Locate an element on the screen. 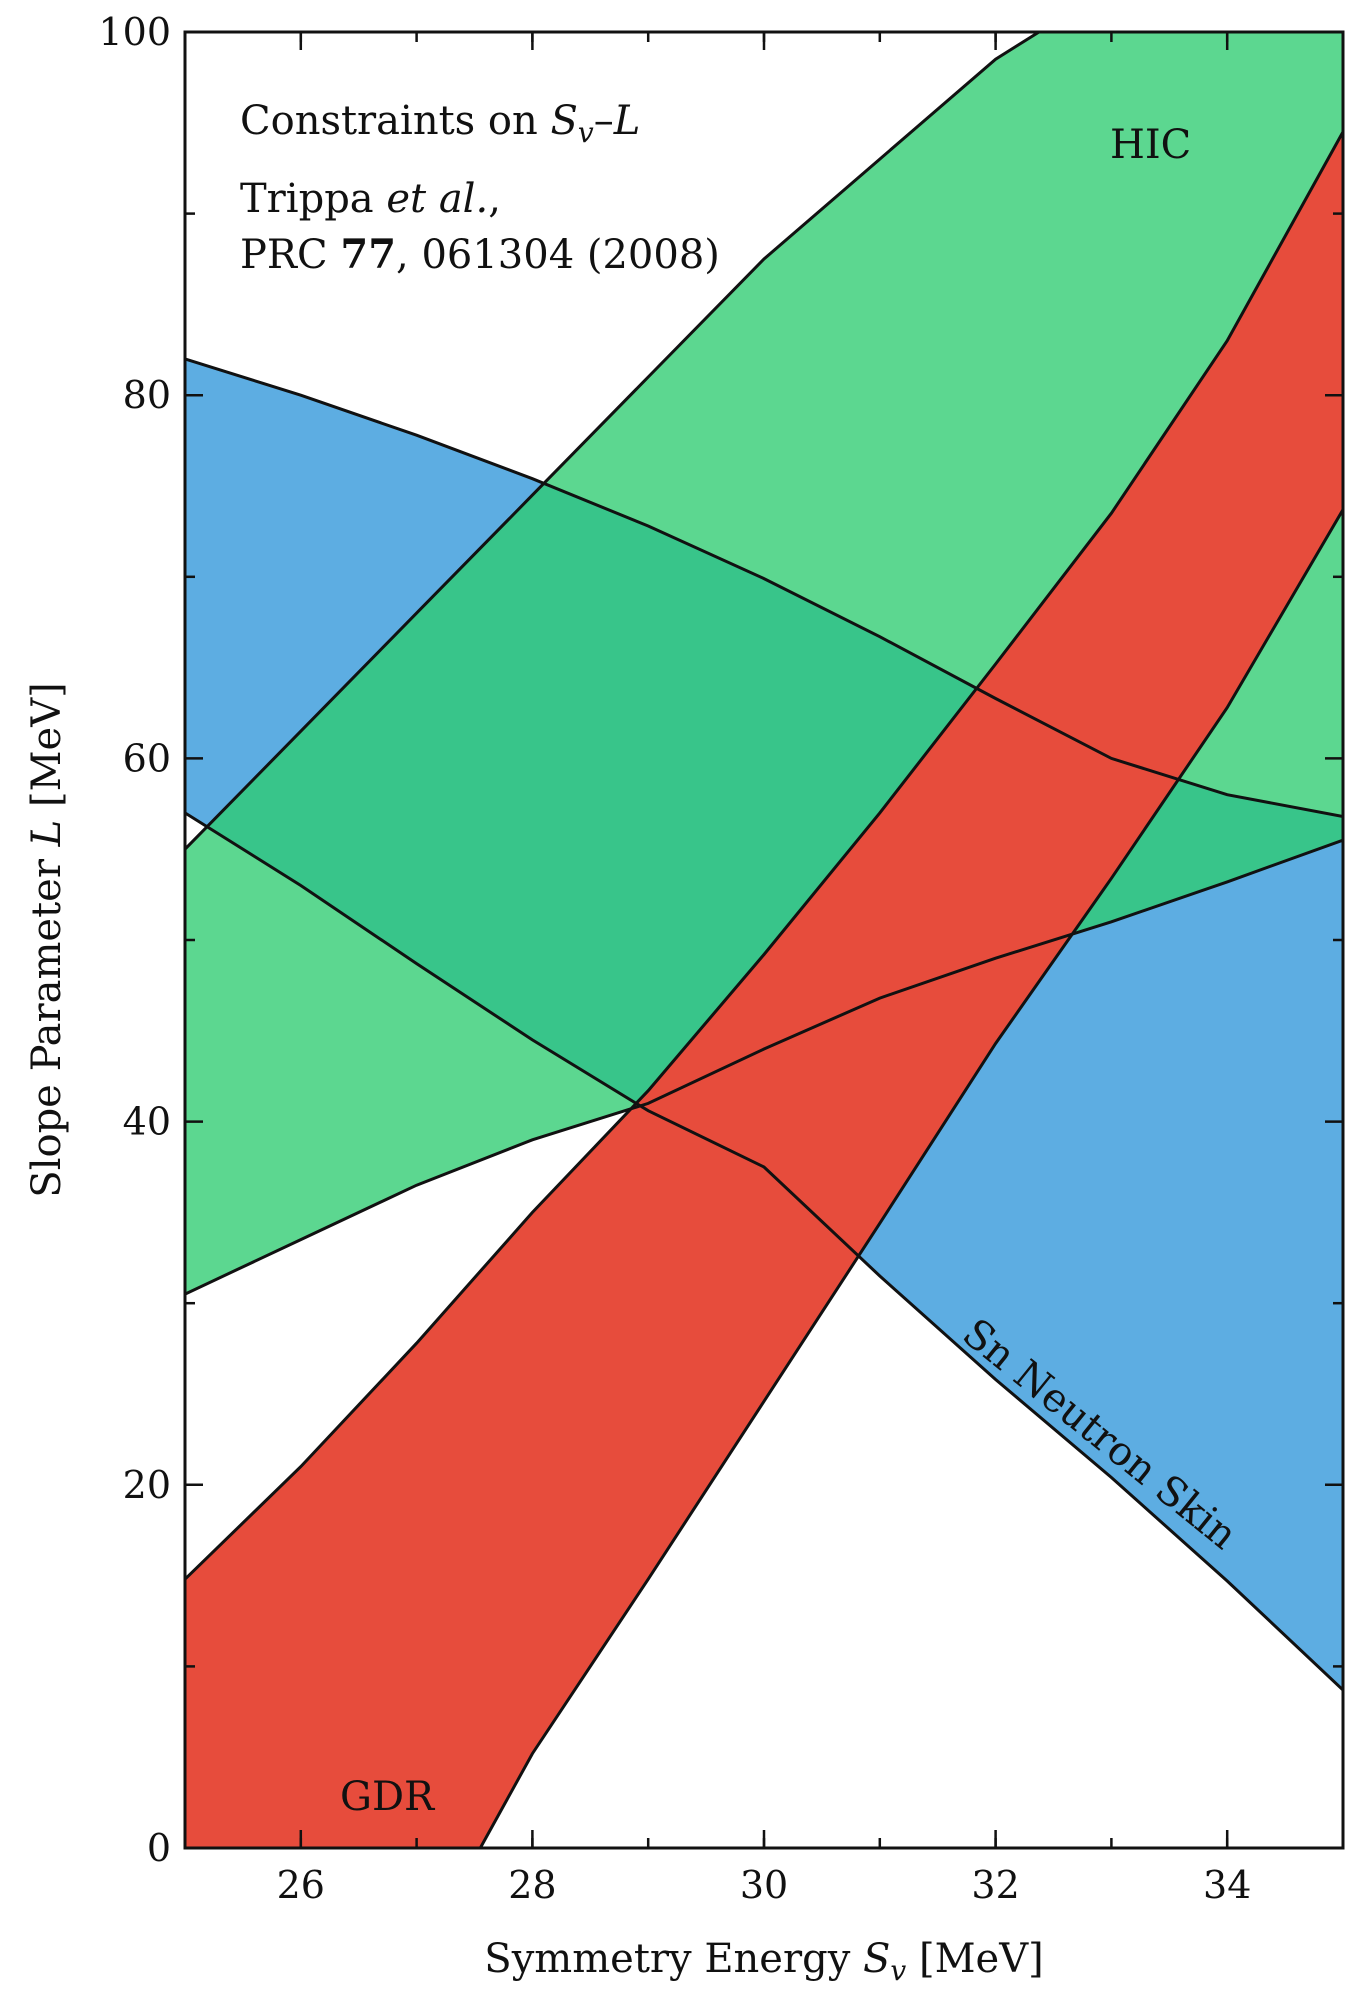  y-tick-label: 40 is located at coordinates (147, 1122).